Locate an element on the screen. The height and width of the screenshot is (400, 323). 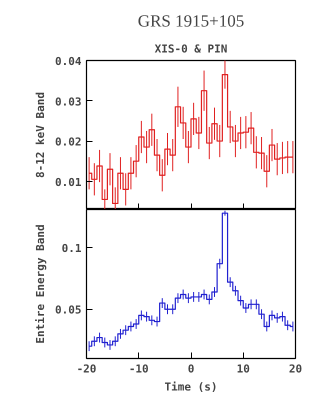
x-axis-title: Time (s) is located at coordinates (191, 387).